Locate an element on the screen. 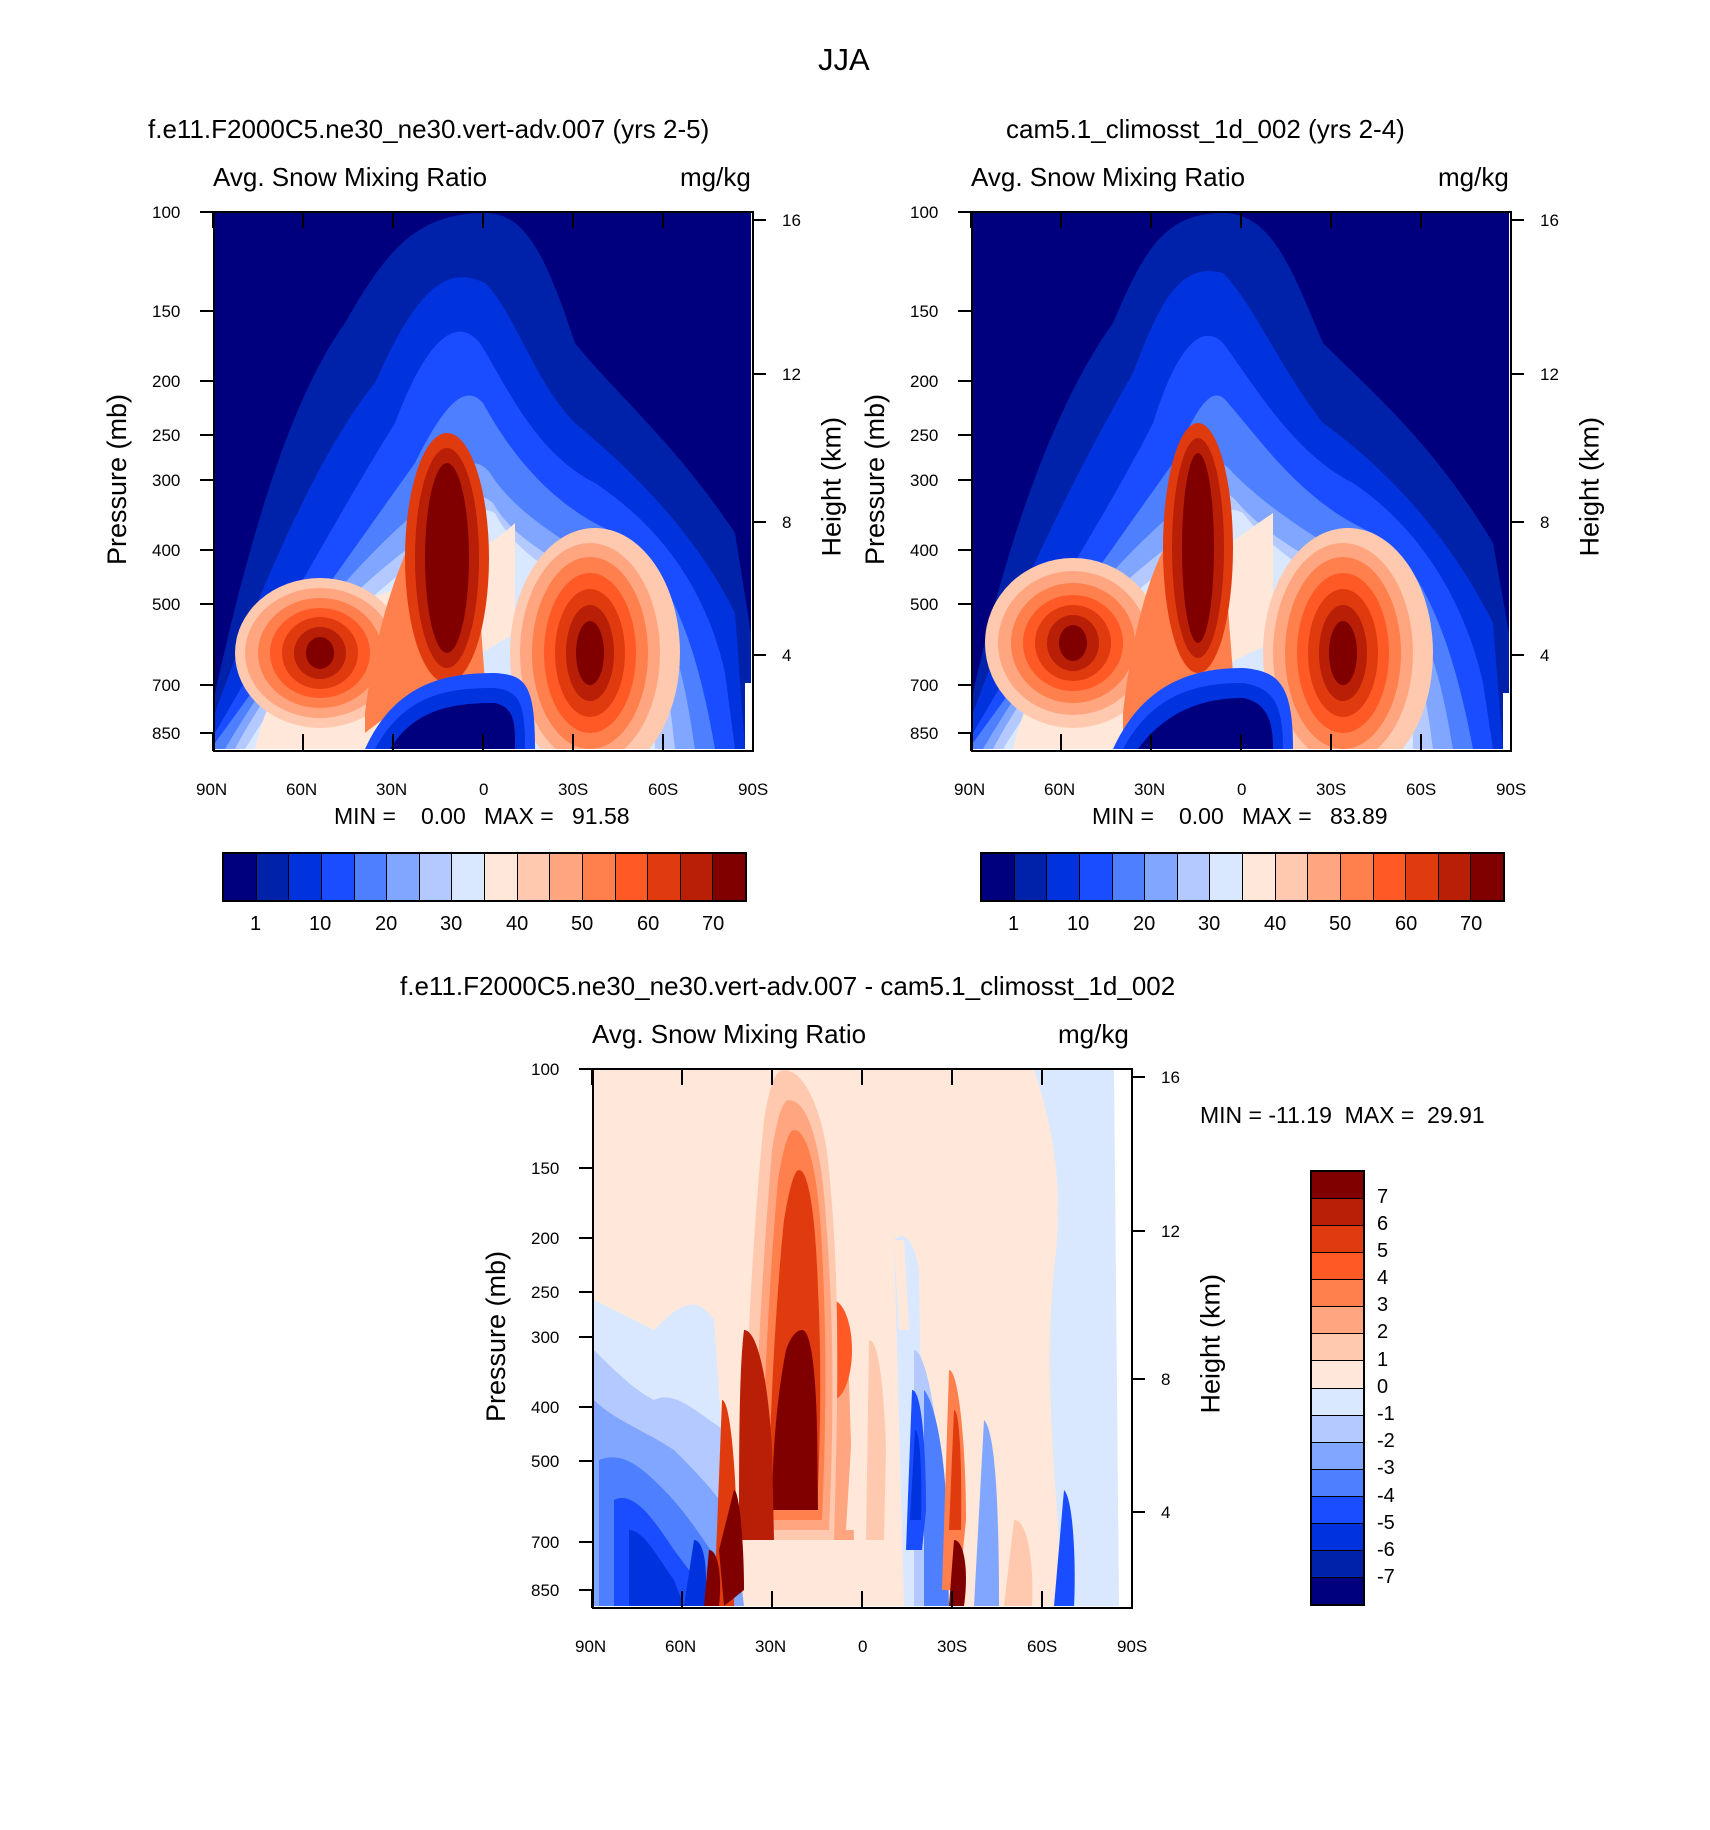 Image resolution: width=1710 pixels, height=1830 pixels. panel2-field is located at coordinates (1241, 481).